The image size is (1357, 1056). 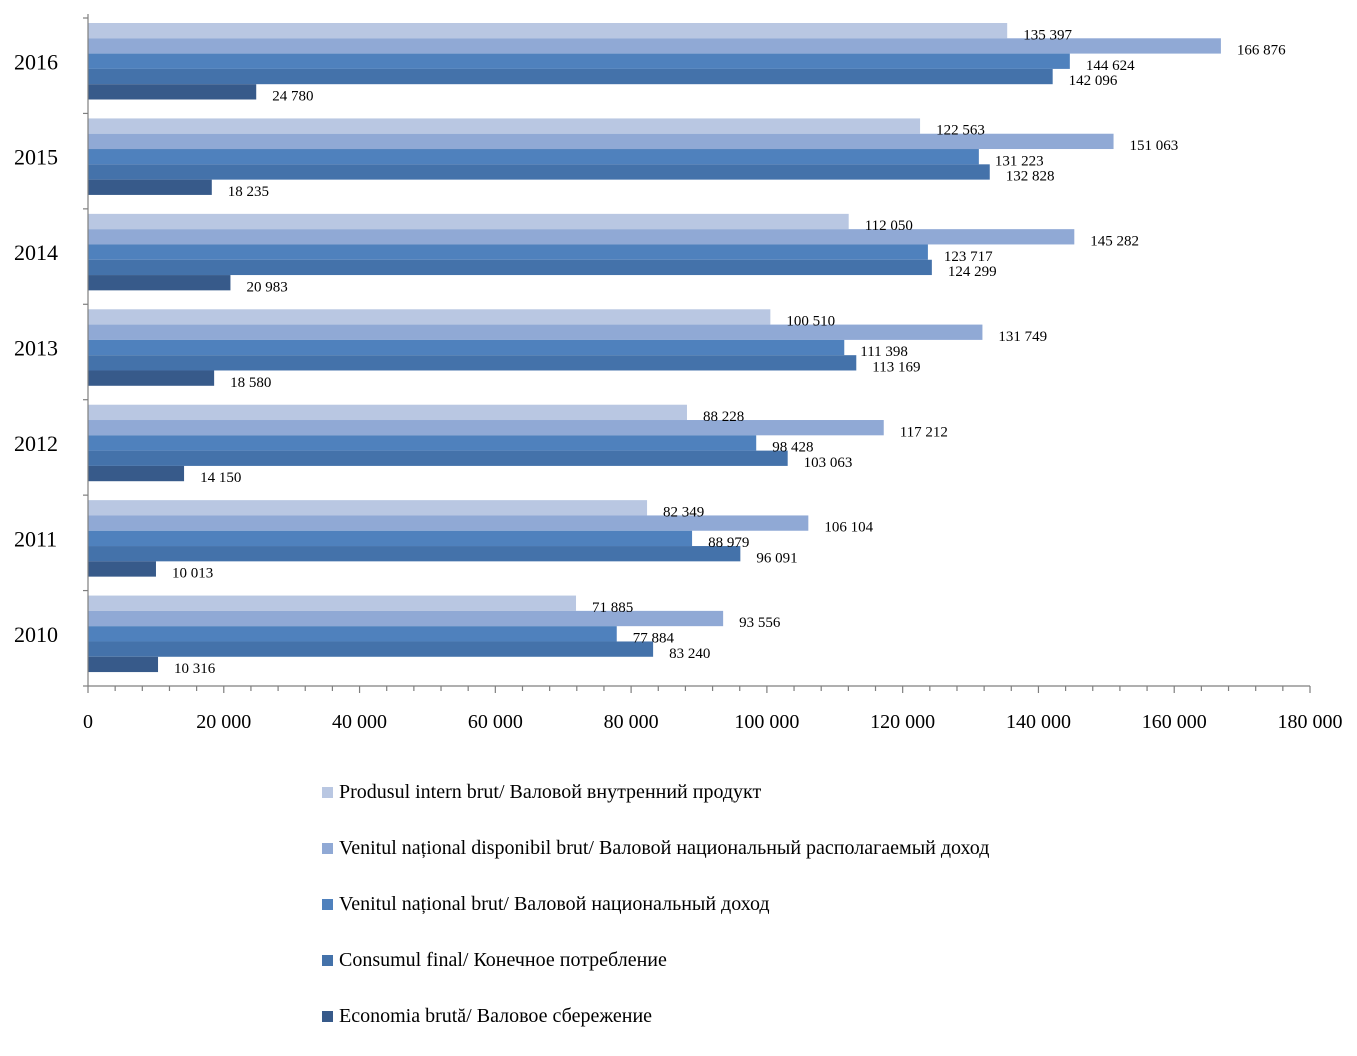 What do you see at coordinates (220, 478) in the screenshot?
I see `data-label: 14 150` at bounding box center [220, 478].